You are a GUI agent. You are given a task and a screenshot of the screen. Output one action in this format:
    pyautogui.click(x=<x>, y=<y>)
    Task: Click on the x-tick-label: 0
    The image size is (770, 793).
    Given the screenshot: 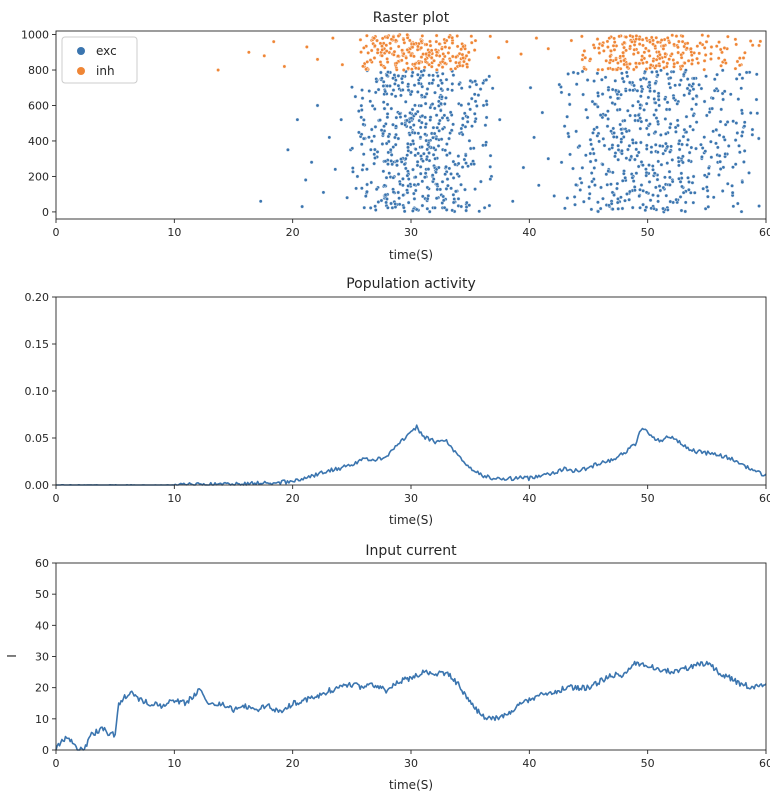 What is the action you would take?
    pyautogui.click(x=56, y=763)
    